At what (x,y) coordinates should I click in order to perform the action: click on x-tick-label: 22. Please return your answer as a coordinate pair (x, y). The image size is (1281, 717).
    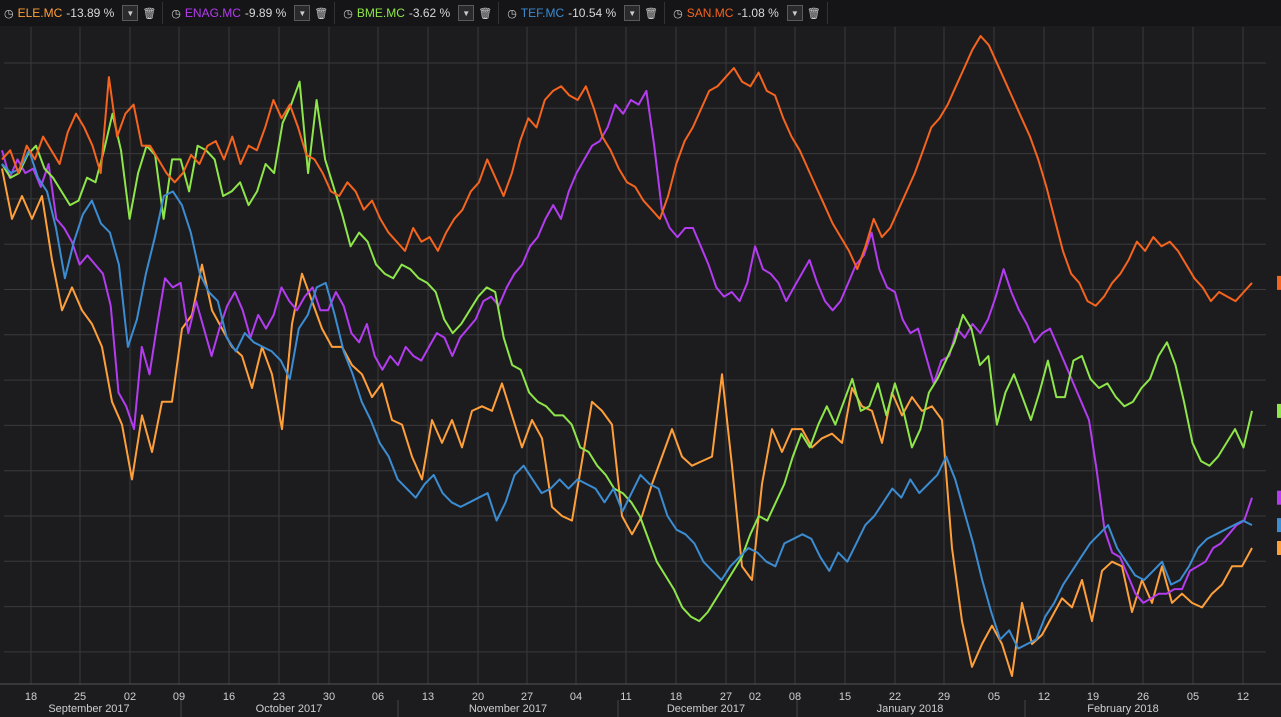
    Looking at the image, I should click on (895, 697).